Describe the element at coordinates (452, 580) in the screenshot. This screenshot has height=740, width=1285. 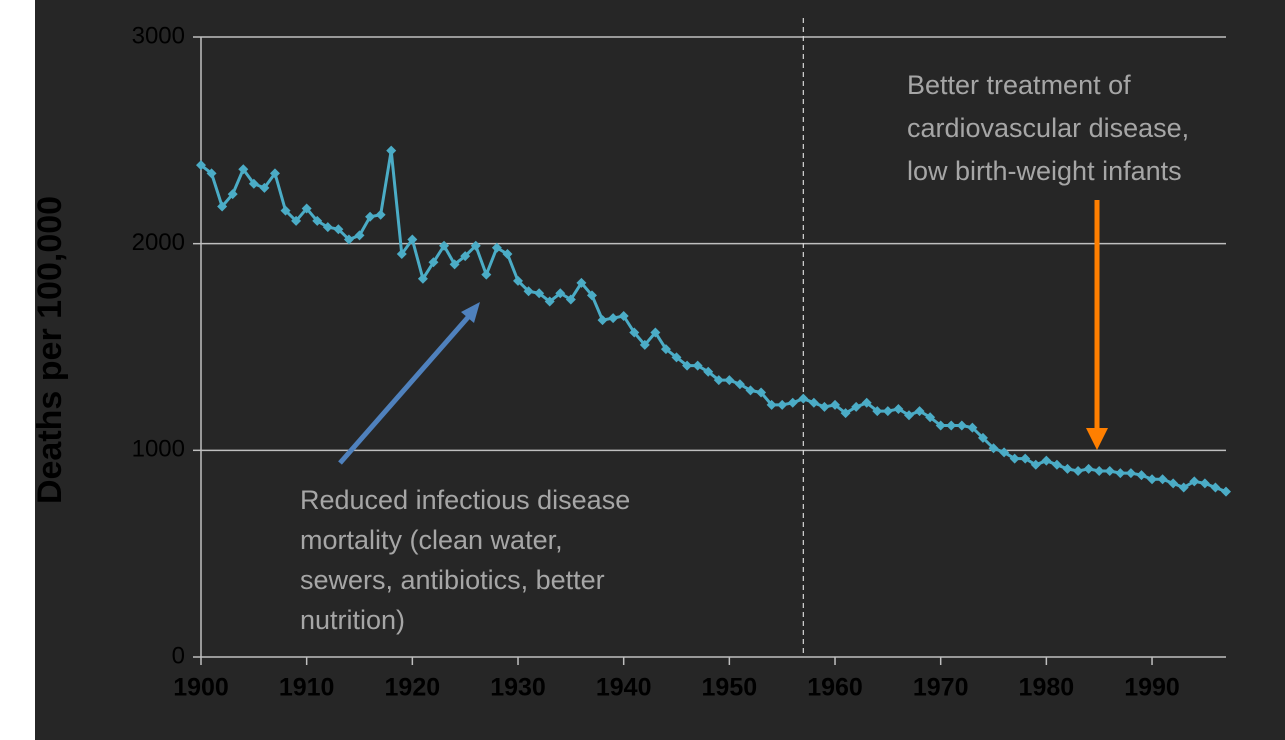
I see `annotation-text: sewers, antibiotics, better` at that location.